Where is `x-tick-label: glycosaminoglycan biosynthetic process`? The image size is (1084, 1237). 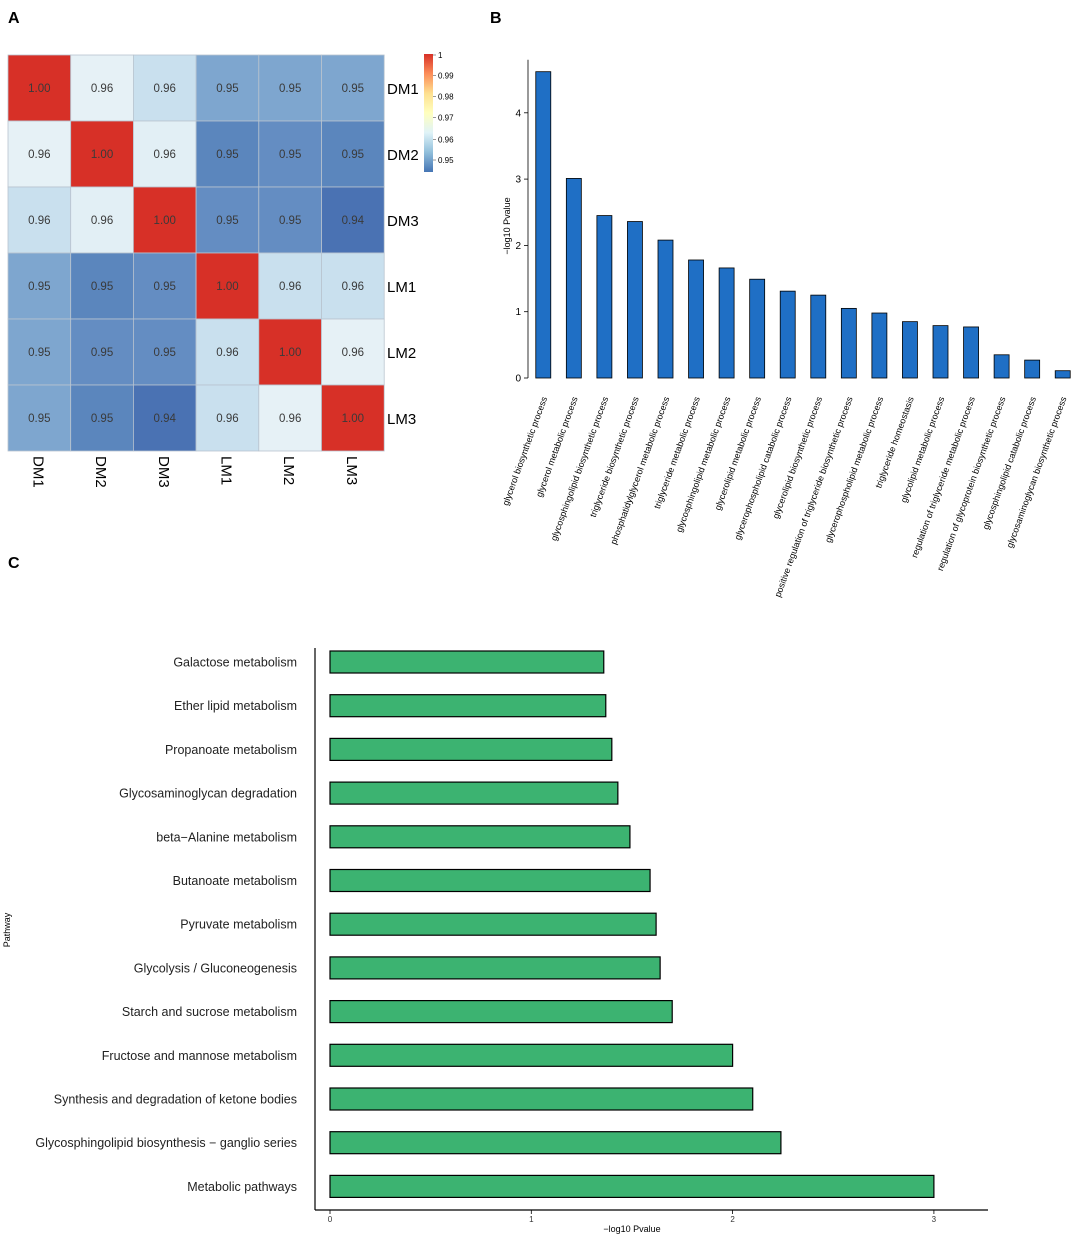
x-tick-label: glycosaminoglycan biosynthetic process is located at coordinates (1036, 472).